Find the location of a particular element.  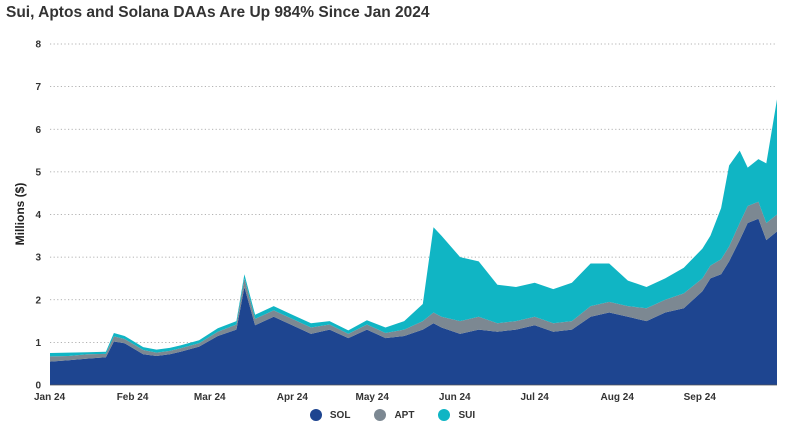

y-tick-label: 1 is located at coordinates (38, 343).